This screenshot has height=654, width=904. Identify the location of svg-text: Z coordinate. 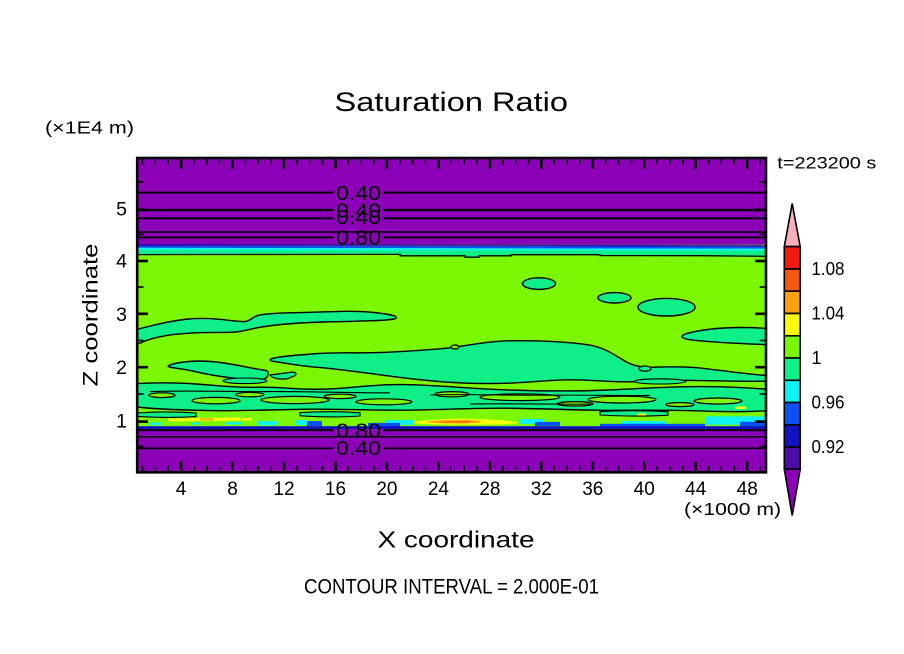
(91, 315).